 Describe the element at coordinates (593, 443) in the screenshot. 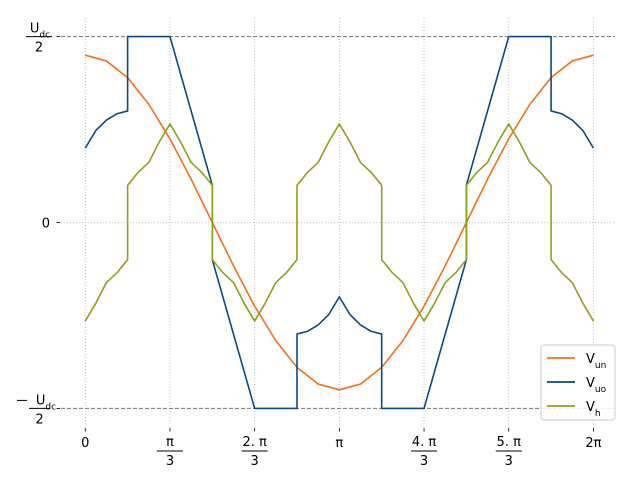

I see `x-tick-label: 2π` at that location.